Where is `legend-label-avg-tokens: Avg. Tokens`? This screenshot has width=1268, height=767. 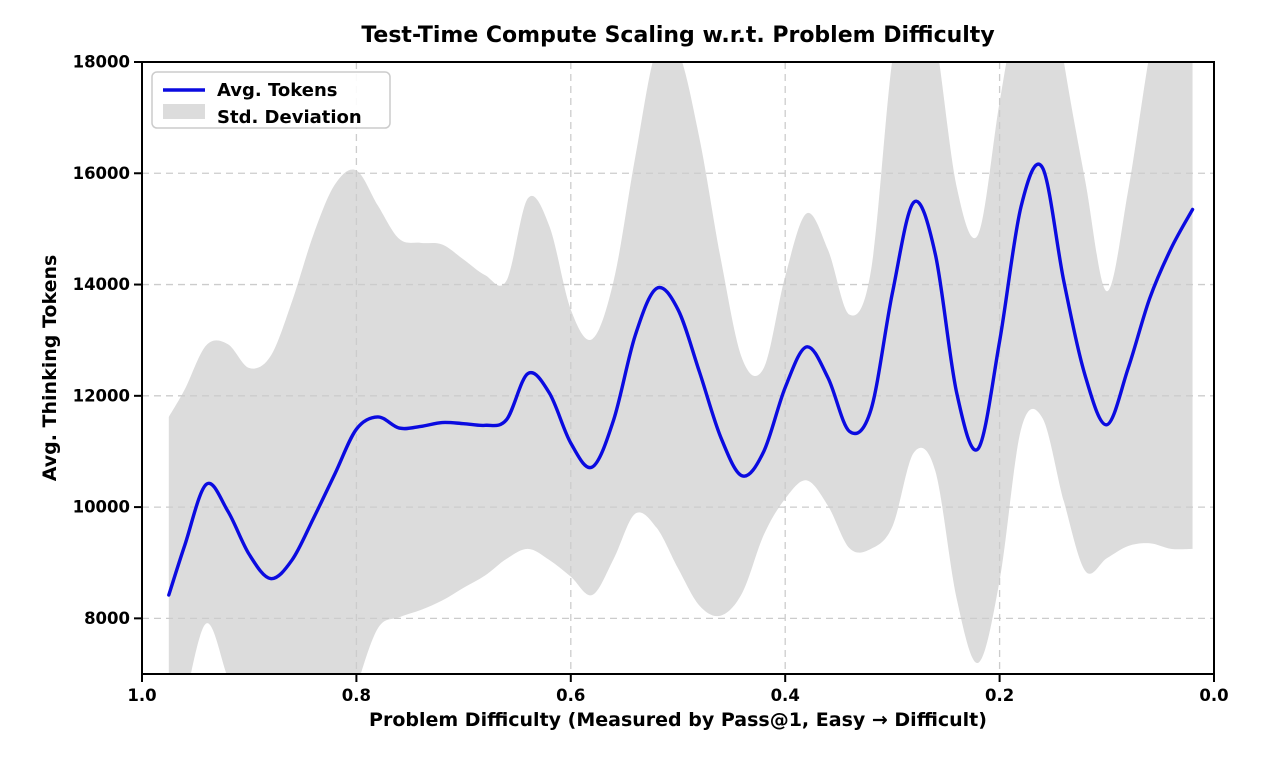
legend-label-avg-tokens: Avg. Tokens is located at coordinates (277, 90).